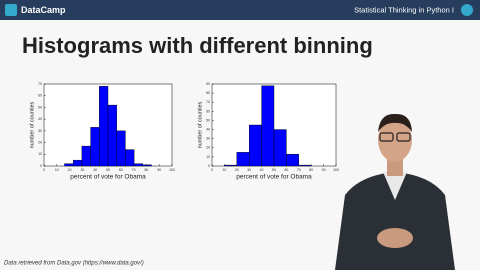 The height and width of the screenshot is (270, 480). I want to click on logo: DataCamp, so click(43, 10).